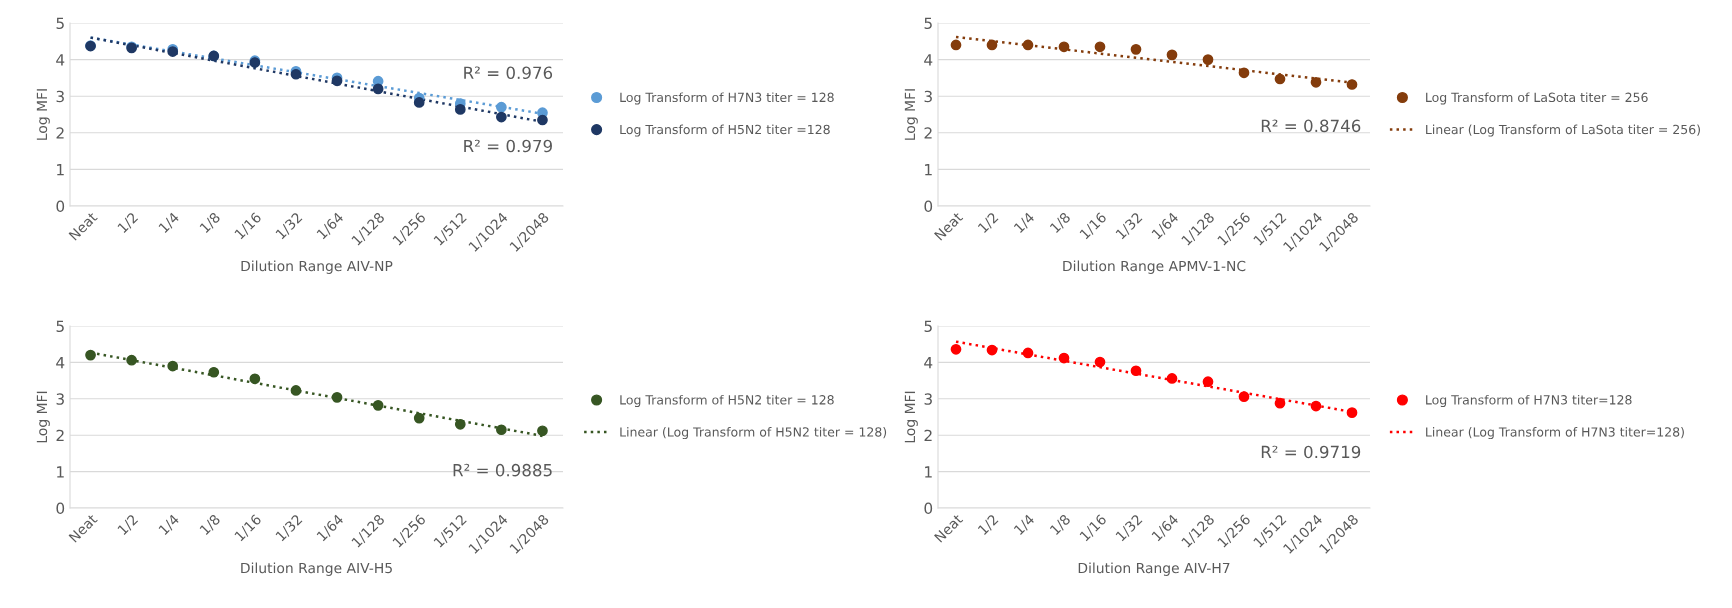 This screenshot has height=608, width=1732. I want to click on legend-label: Log Transform of H5N2 titer =128, so click(725, 130).